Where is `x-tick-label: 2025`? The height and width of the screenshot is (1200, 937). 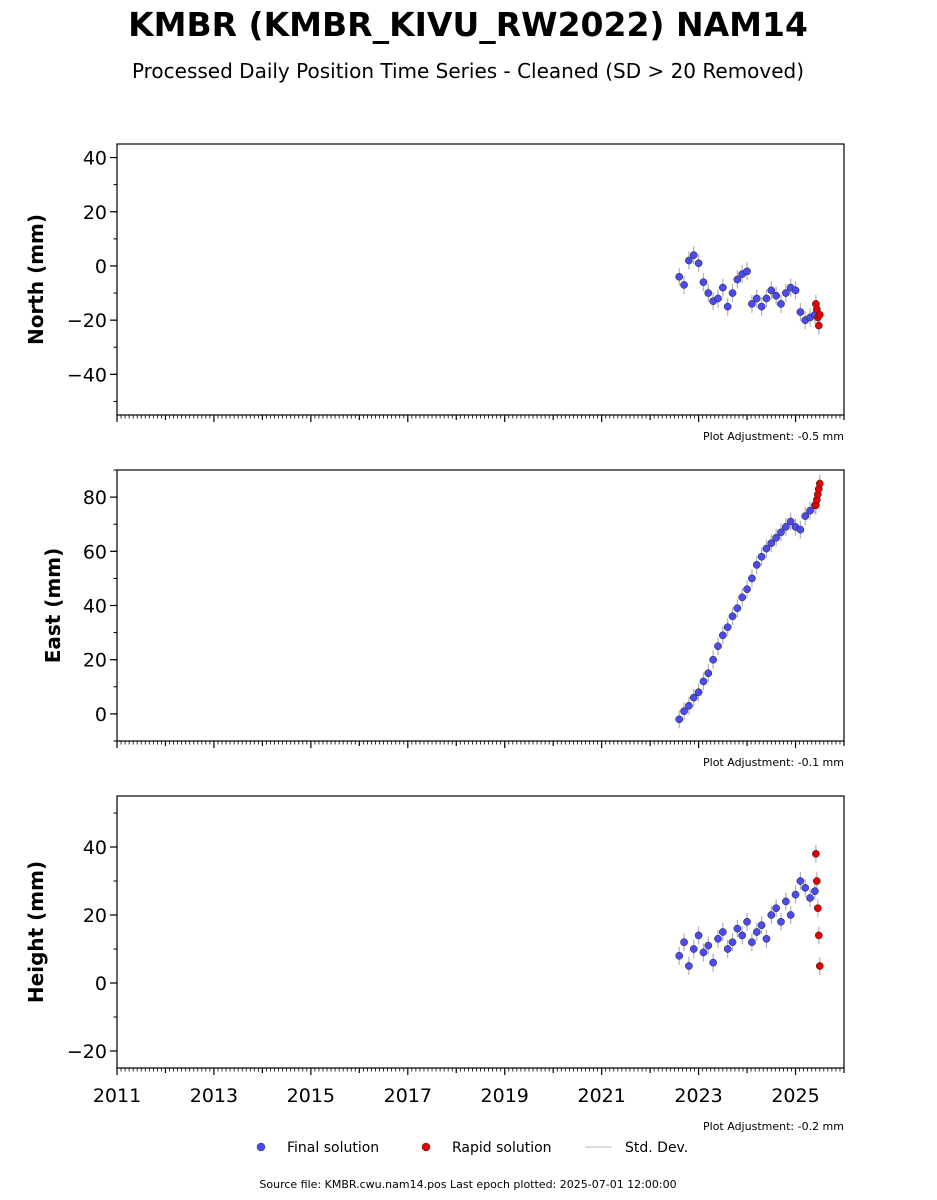
x-tick-label: 2025 is located at coordinates (795, 1096).